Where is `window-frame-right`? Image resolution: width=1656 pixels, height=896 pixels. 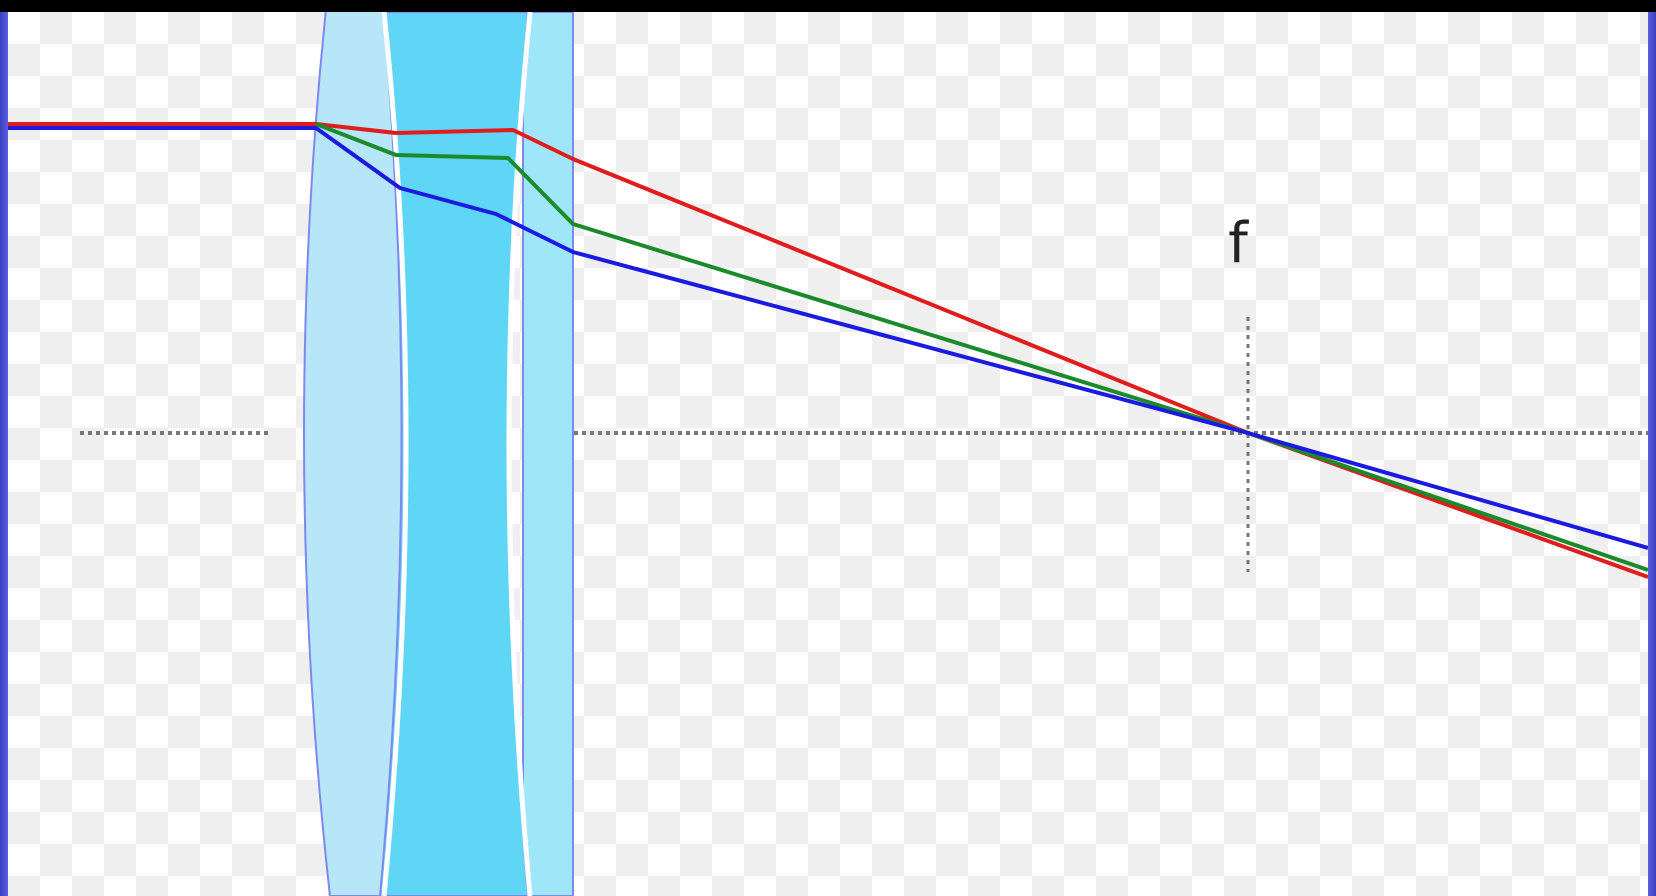 window-frame-right is located at coordinates (1652, 448).